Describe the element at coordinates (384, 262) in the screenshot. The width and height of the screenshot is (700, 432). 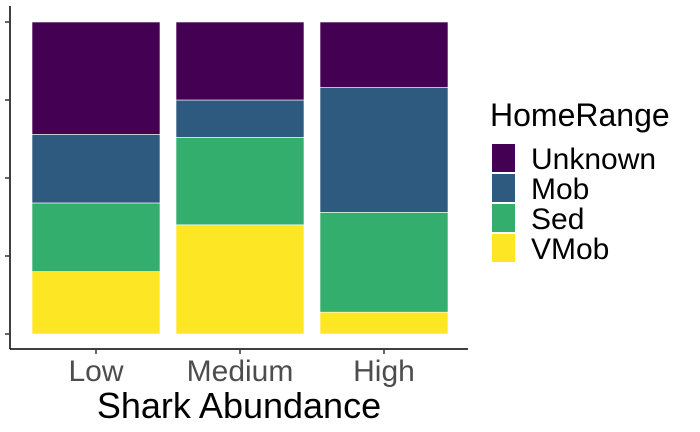
I see `bar-segment-high-sed` at that location.